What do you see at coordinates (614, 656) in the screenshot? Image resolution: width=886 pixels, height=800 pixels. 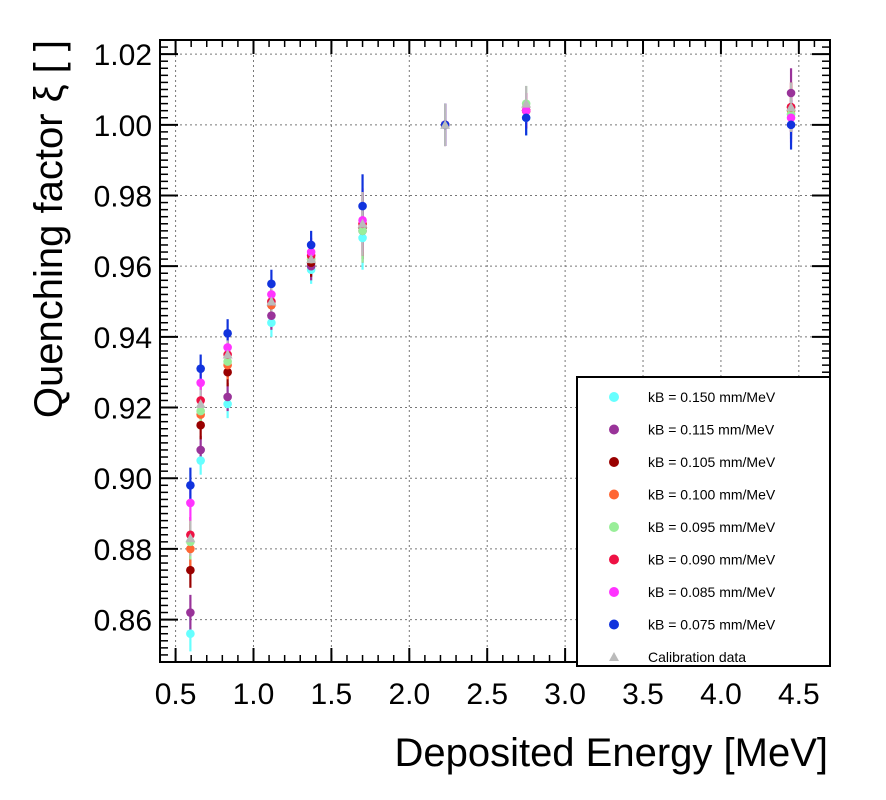 I see `legend-marker-triangle` at bounding box center [614, 656].